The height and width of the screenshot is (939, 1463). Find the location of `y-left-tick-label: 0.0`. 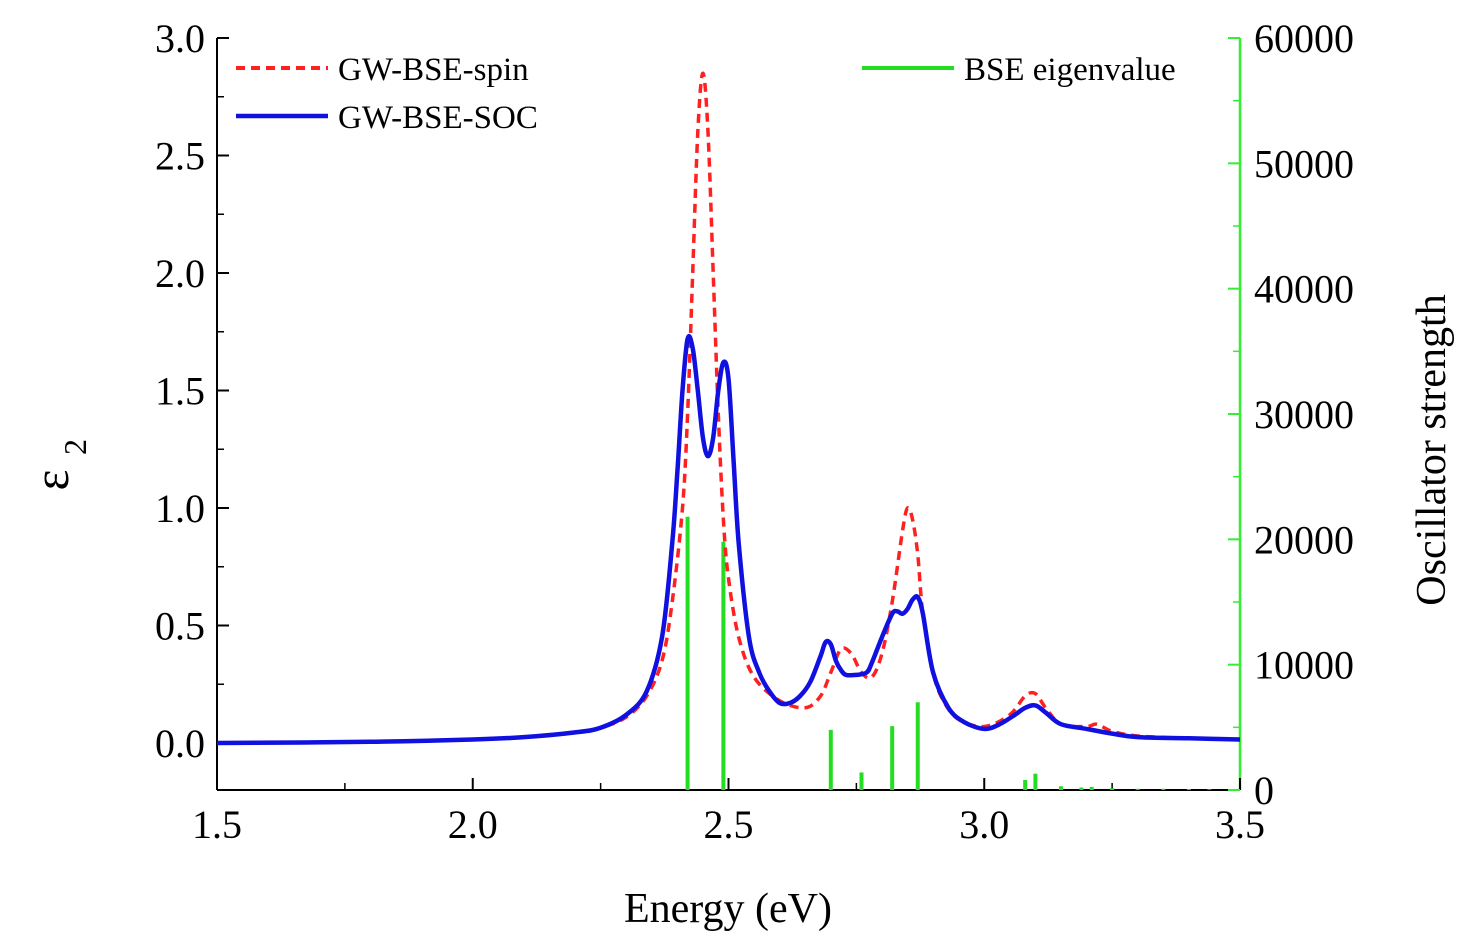

y-left-tick-label: 0.0 is located at coordinates (180, 743).